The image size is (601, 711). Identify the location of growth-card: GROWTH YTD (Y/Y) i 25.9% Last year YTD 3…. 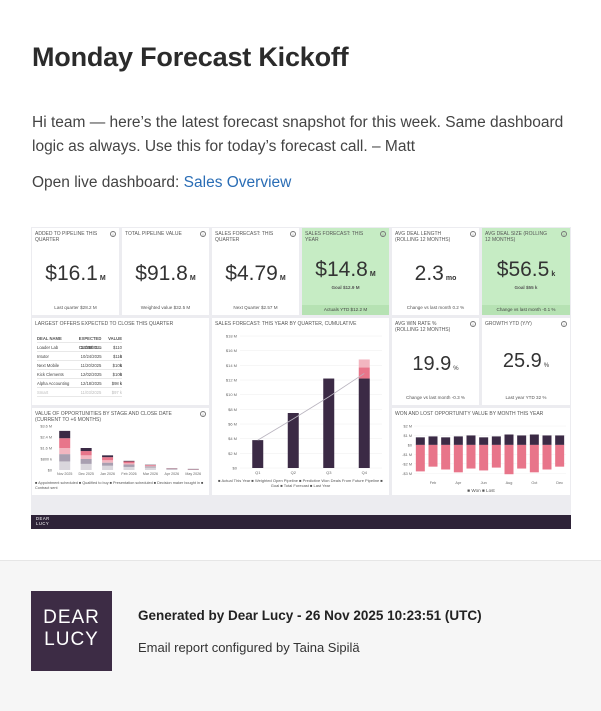
(526, 361).